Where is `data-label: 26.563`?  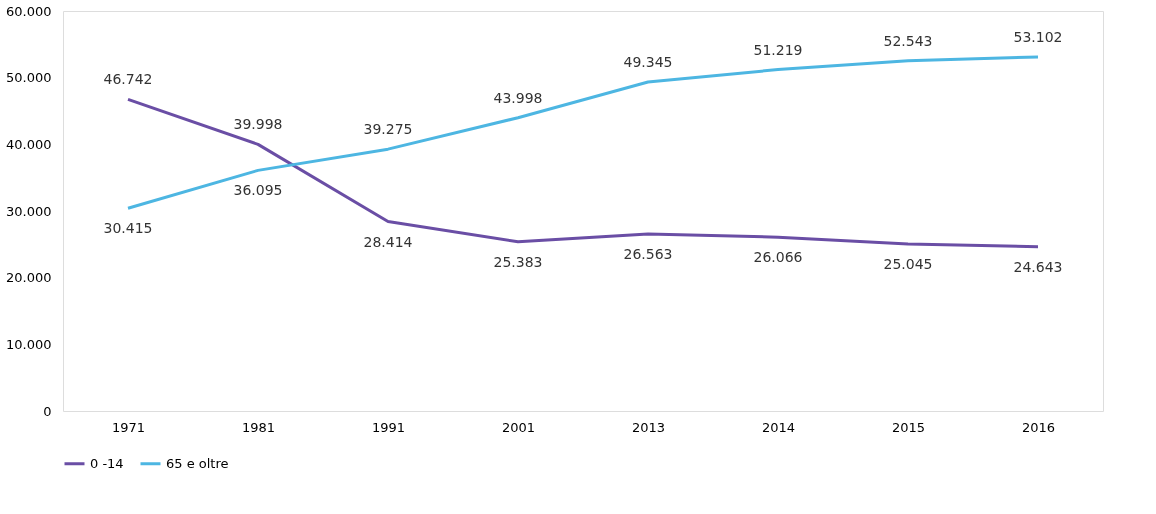 data-label: 26.563 is located at coordinates (648, 253).